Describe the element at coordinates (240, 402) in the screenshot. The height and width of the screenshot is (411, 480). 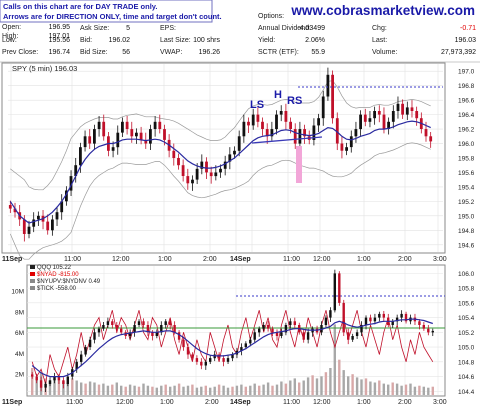
I see `lower-x-tick: 14Sep` at that location.